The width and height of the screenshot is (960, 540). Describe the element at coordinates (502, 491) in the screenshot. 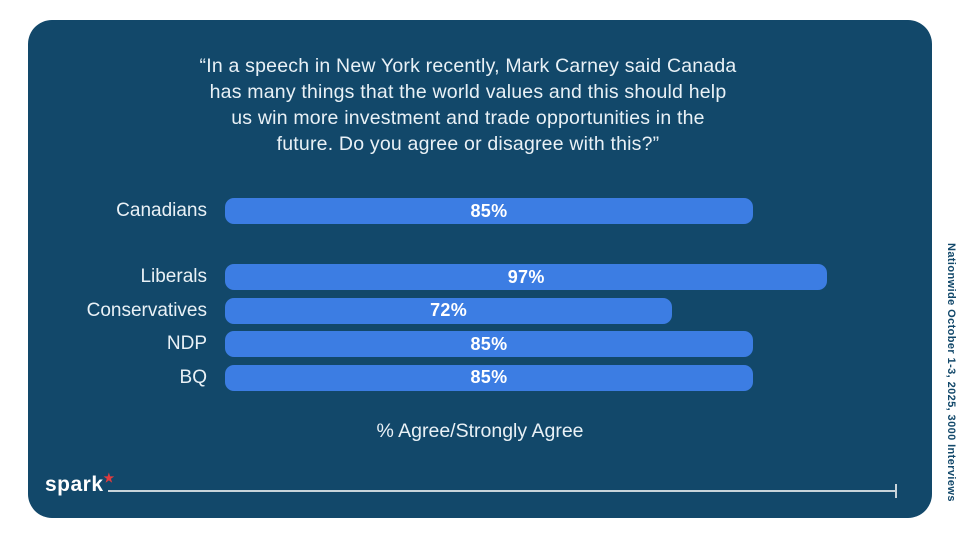

I see `footer-rule` at that location.